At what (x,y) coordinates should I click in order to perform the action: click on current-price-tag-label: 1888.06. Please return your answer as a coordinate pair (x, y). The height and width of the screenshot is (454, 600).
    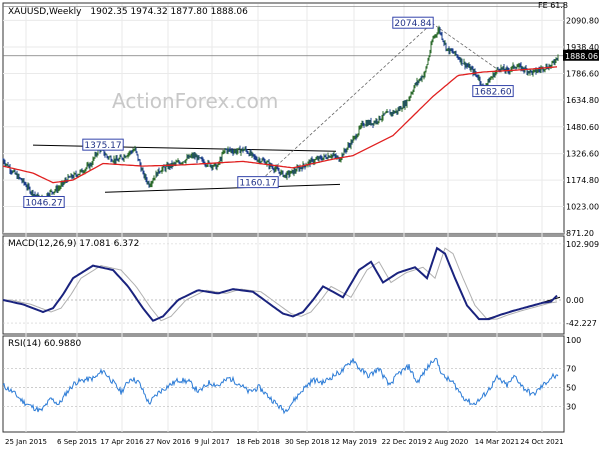
    Looking at the image, I should click on (581, 56).